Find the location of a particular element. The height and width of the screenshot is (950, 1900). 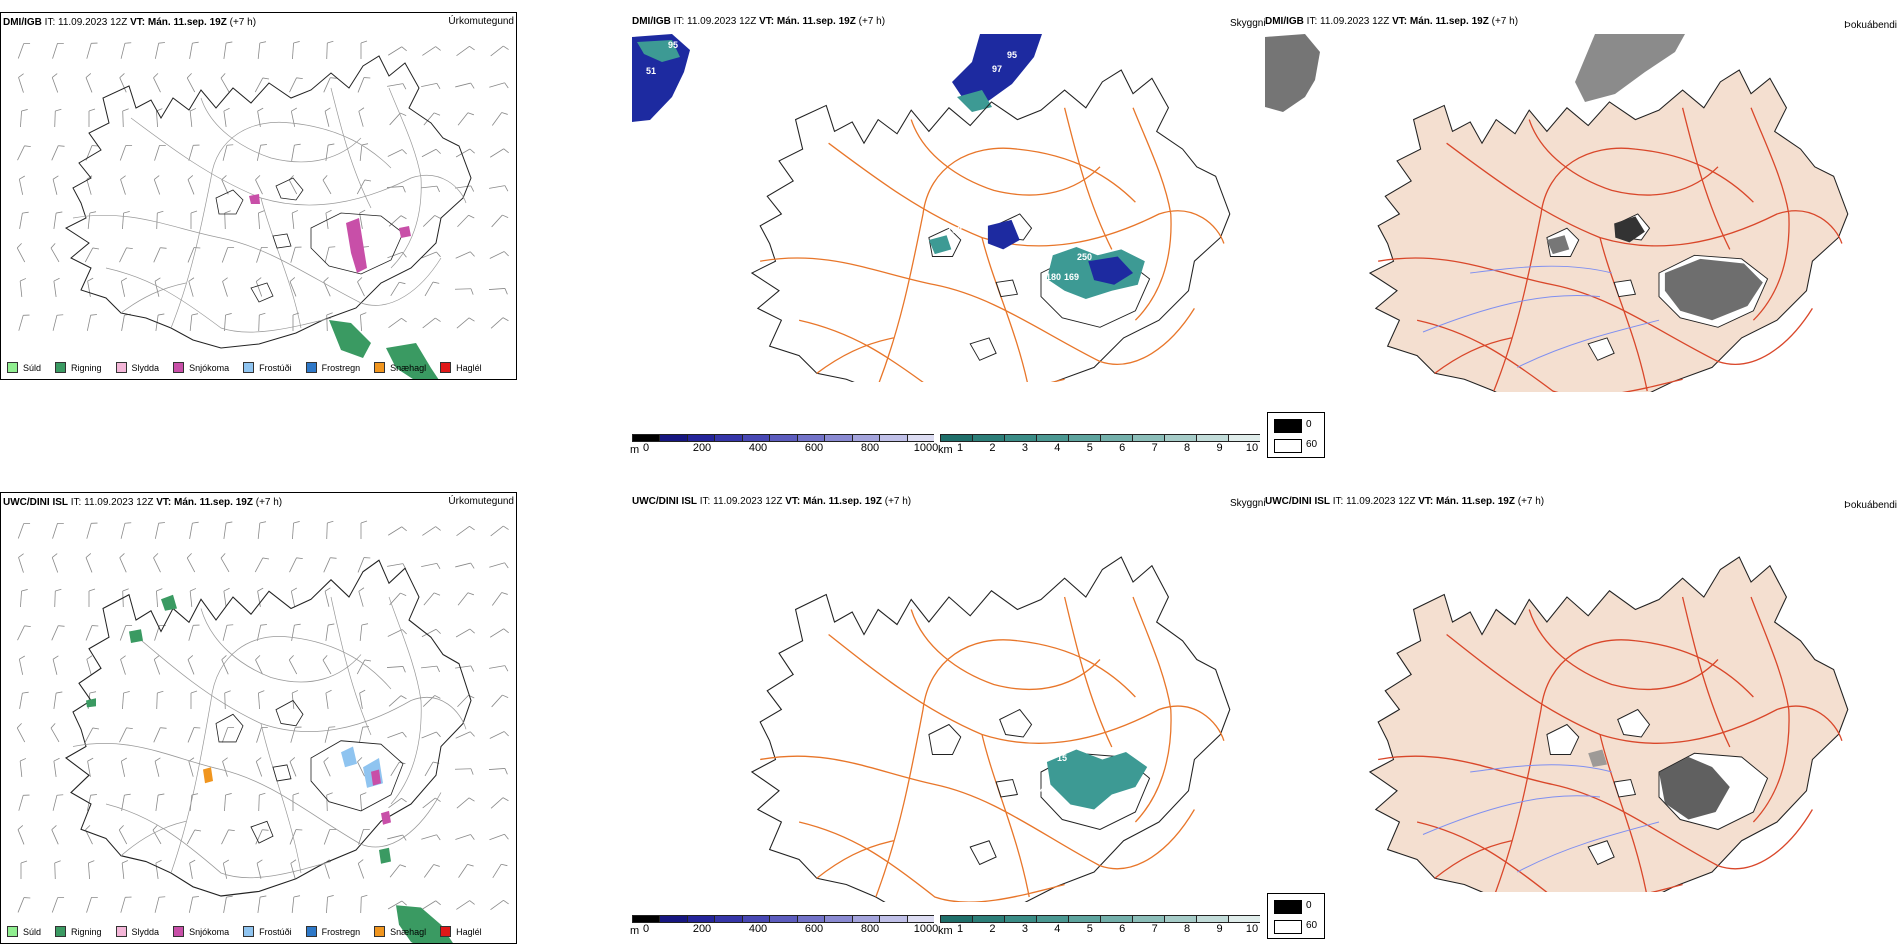

colorbar-tick: 200 is located at coordinates (702, 448).